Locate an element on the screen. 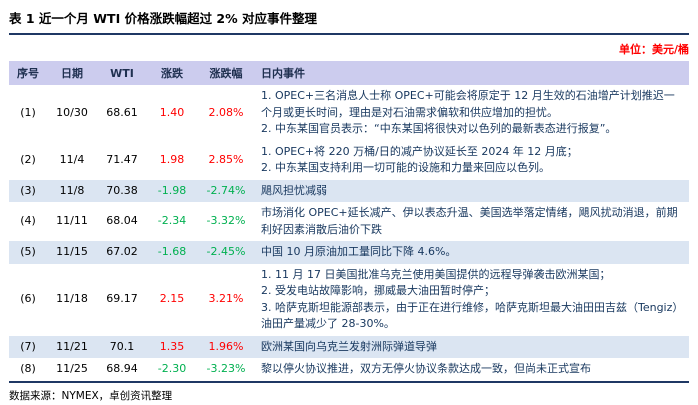 This screenshot has height=405, width=698. header-change: 涨跌 is located at coordinates (172, 73).